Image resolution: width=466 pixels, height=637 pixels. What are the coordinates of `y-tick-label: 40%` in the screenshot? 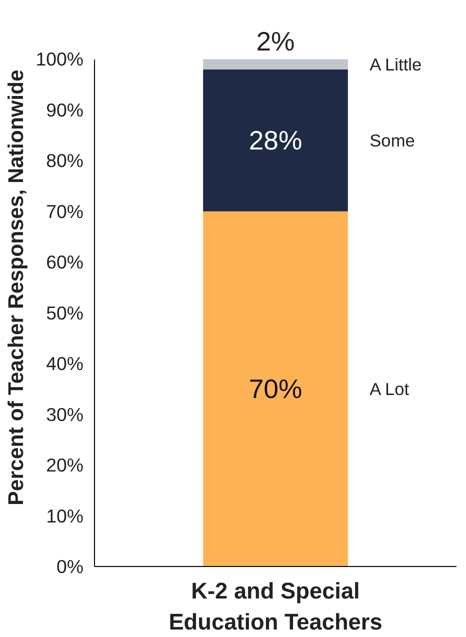 It's located at (65, 363).